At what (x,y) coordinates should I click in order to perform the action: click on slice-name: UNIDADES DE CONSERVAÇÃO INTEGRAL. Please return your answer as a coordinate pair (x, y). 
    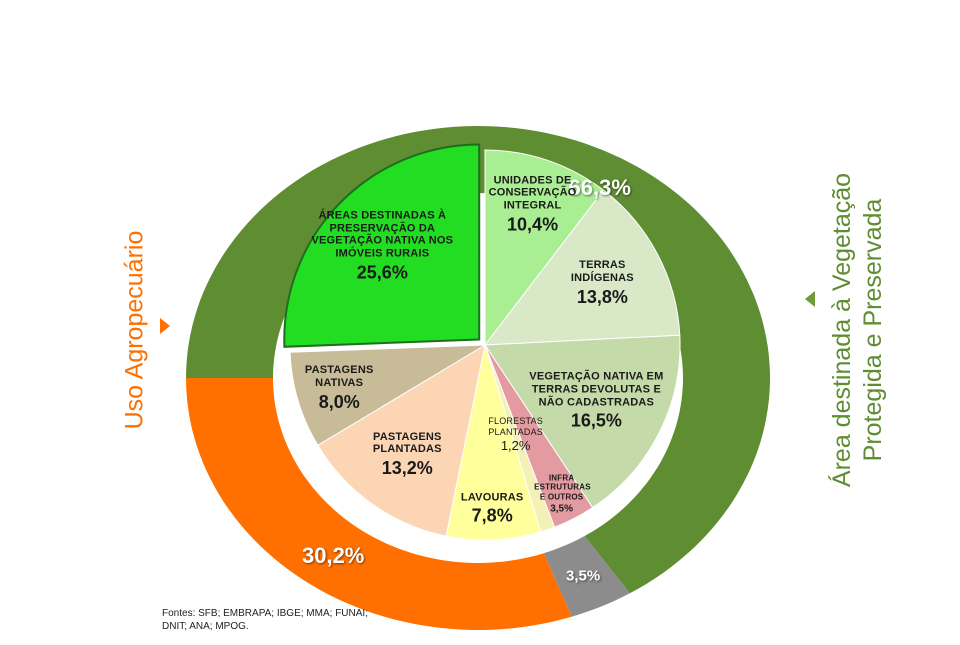
    Looking at the image, I should click on (532, 193).